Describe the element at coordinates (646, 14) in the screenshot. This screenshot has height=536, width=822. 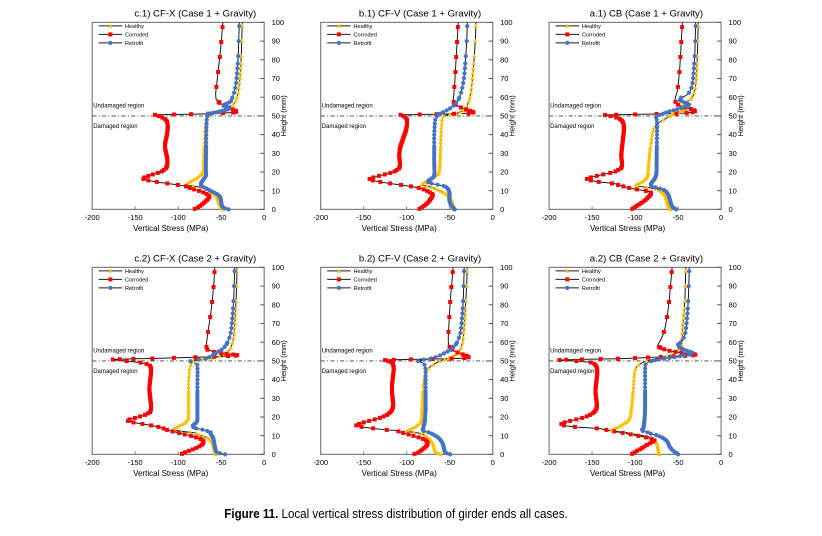
I see `svg-text: a.1) CB (Case 1 + Gravity)` at that location.